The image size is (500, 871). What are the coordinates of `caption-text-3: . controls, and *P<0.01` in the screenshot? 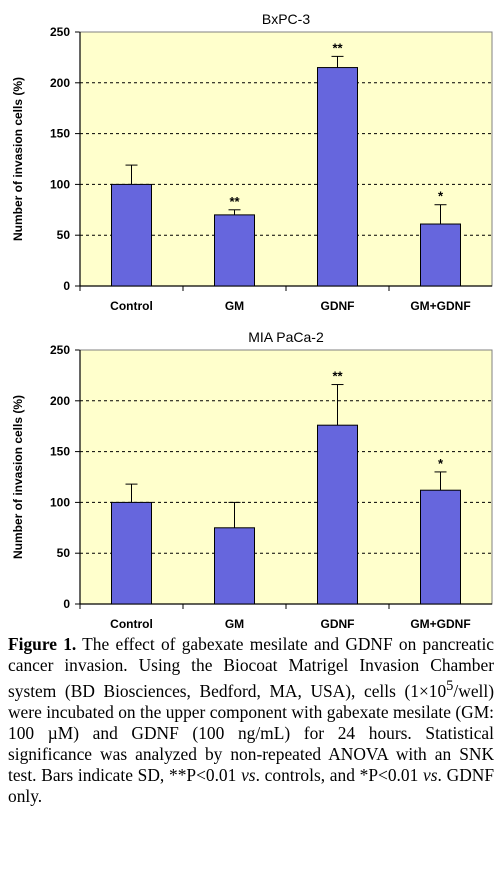 It's located at (339, 774).